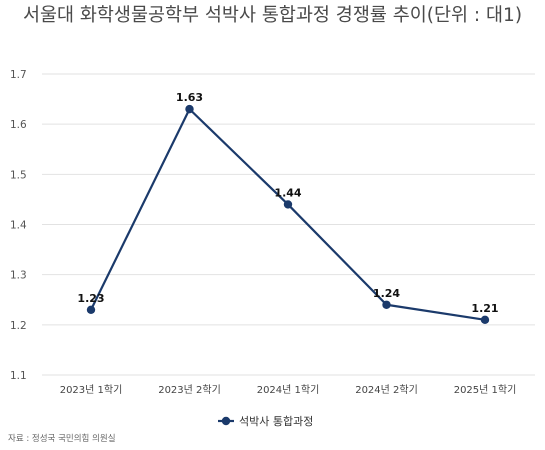 The width and height of the screenshot is (545, 450). Describe the element at coordinates (18, 125) in the screenshot. I see `y-tick-label: 1.6` at that location.